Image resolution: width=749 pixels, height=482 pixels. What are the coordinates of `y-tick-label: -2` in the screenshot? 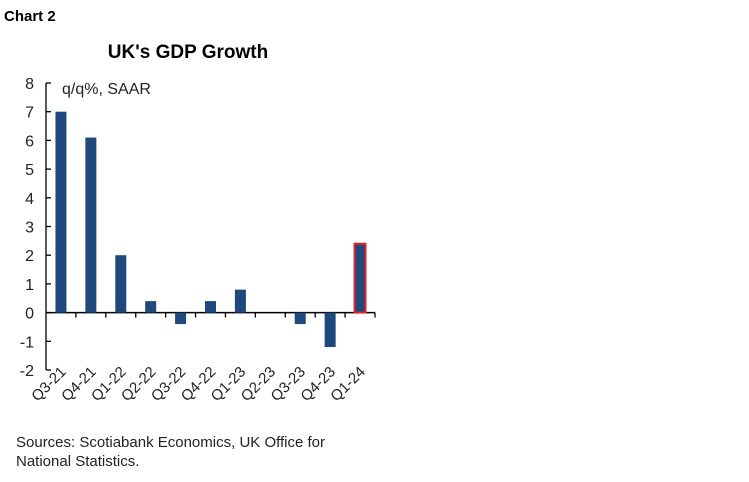 It's located at (27, 371).